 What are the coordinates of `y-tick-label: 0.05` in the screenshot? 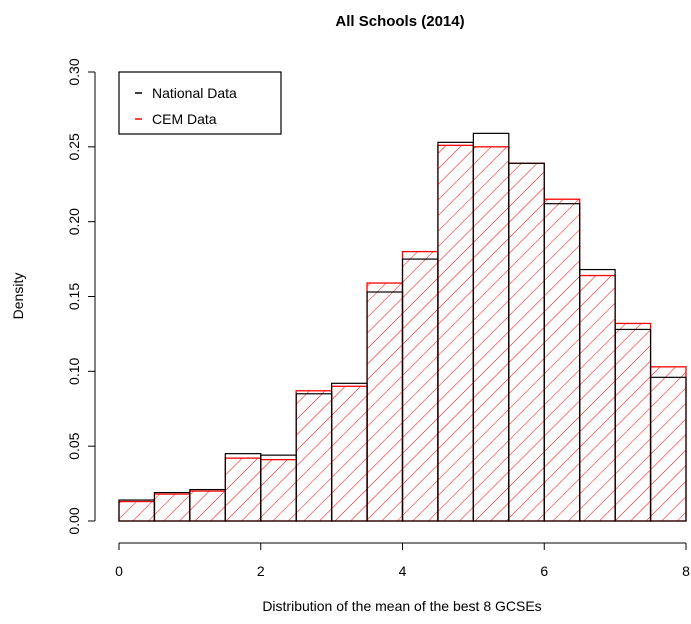 It's located at (74, 445).